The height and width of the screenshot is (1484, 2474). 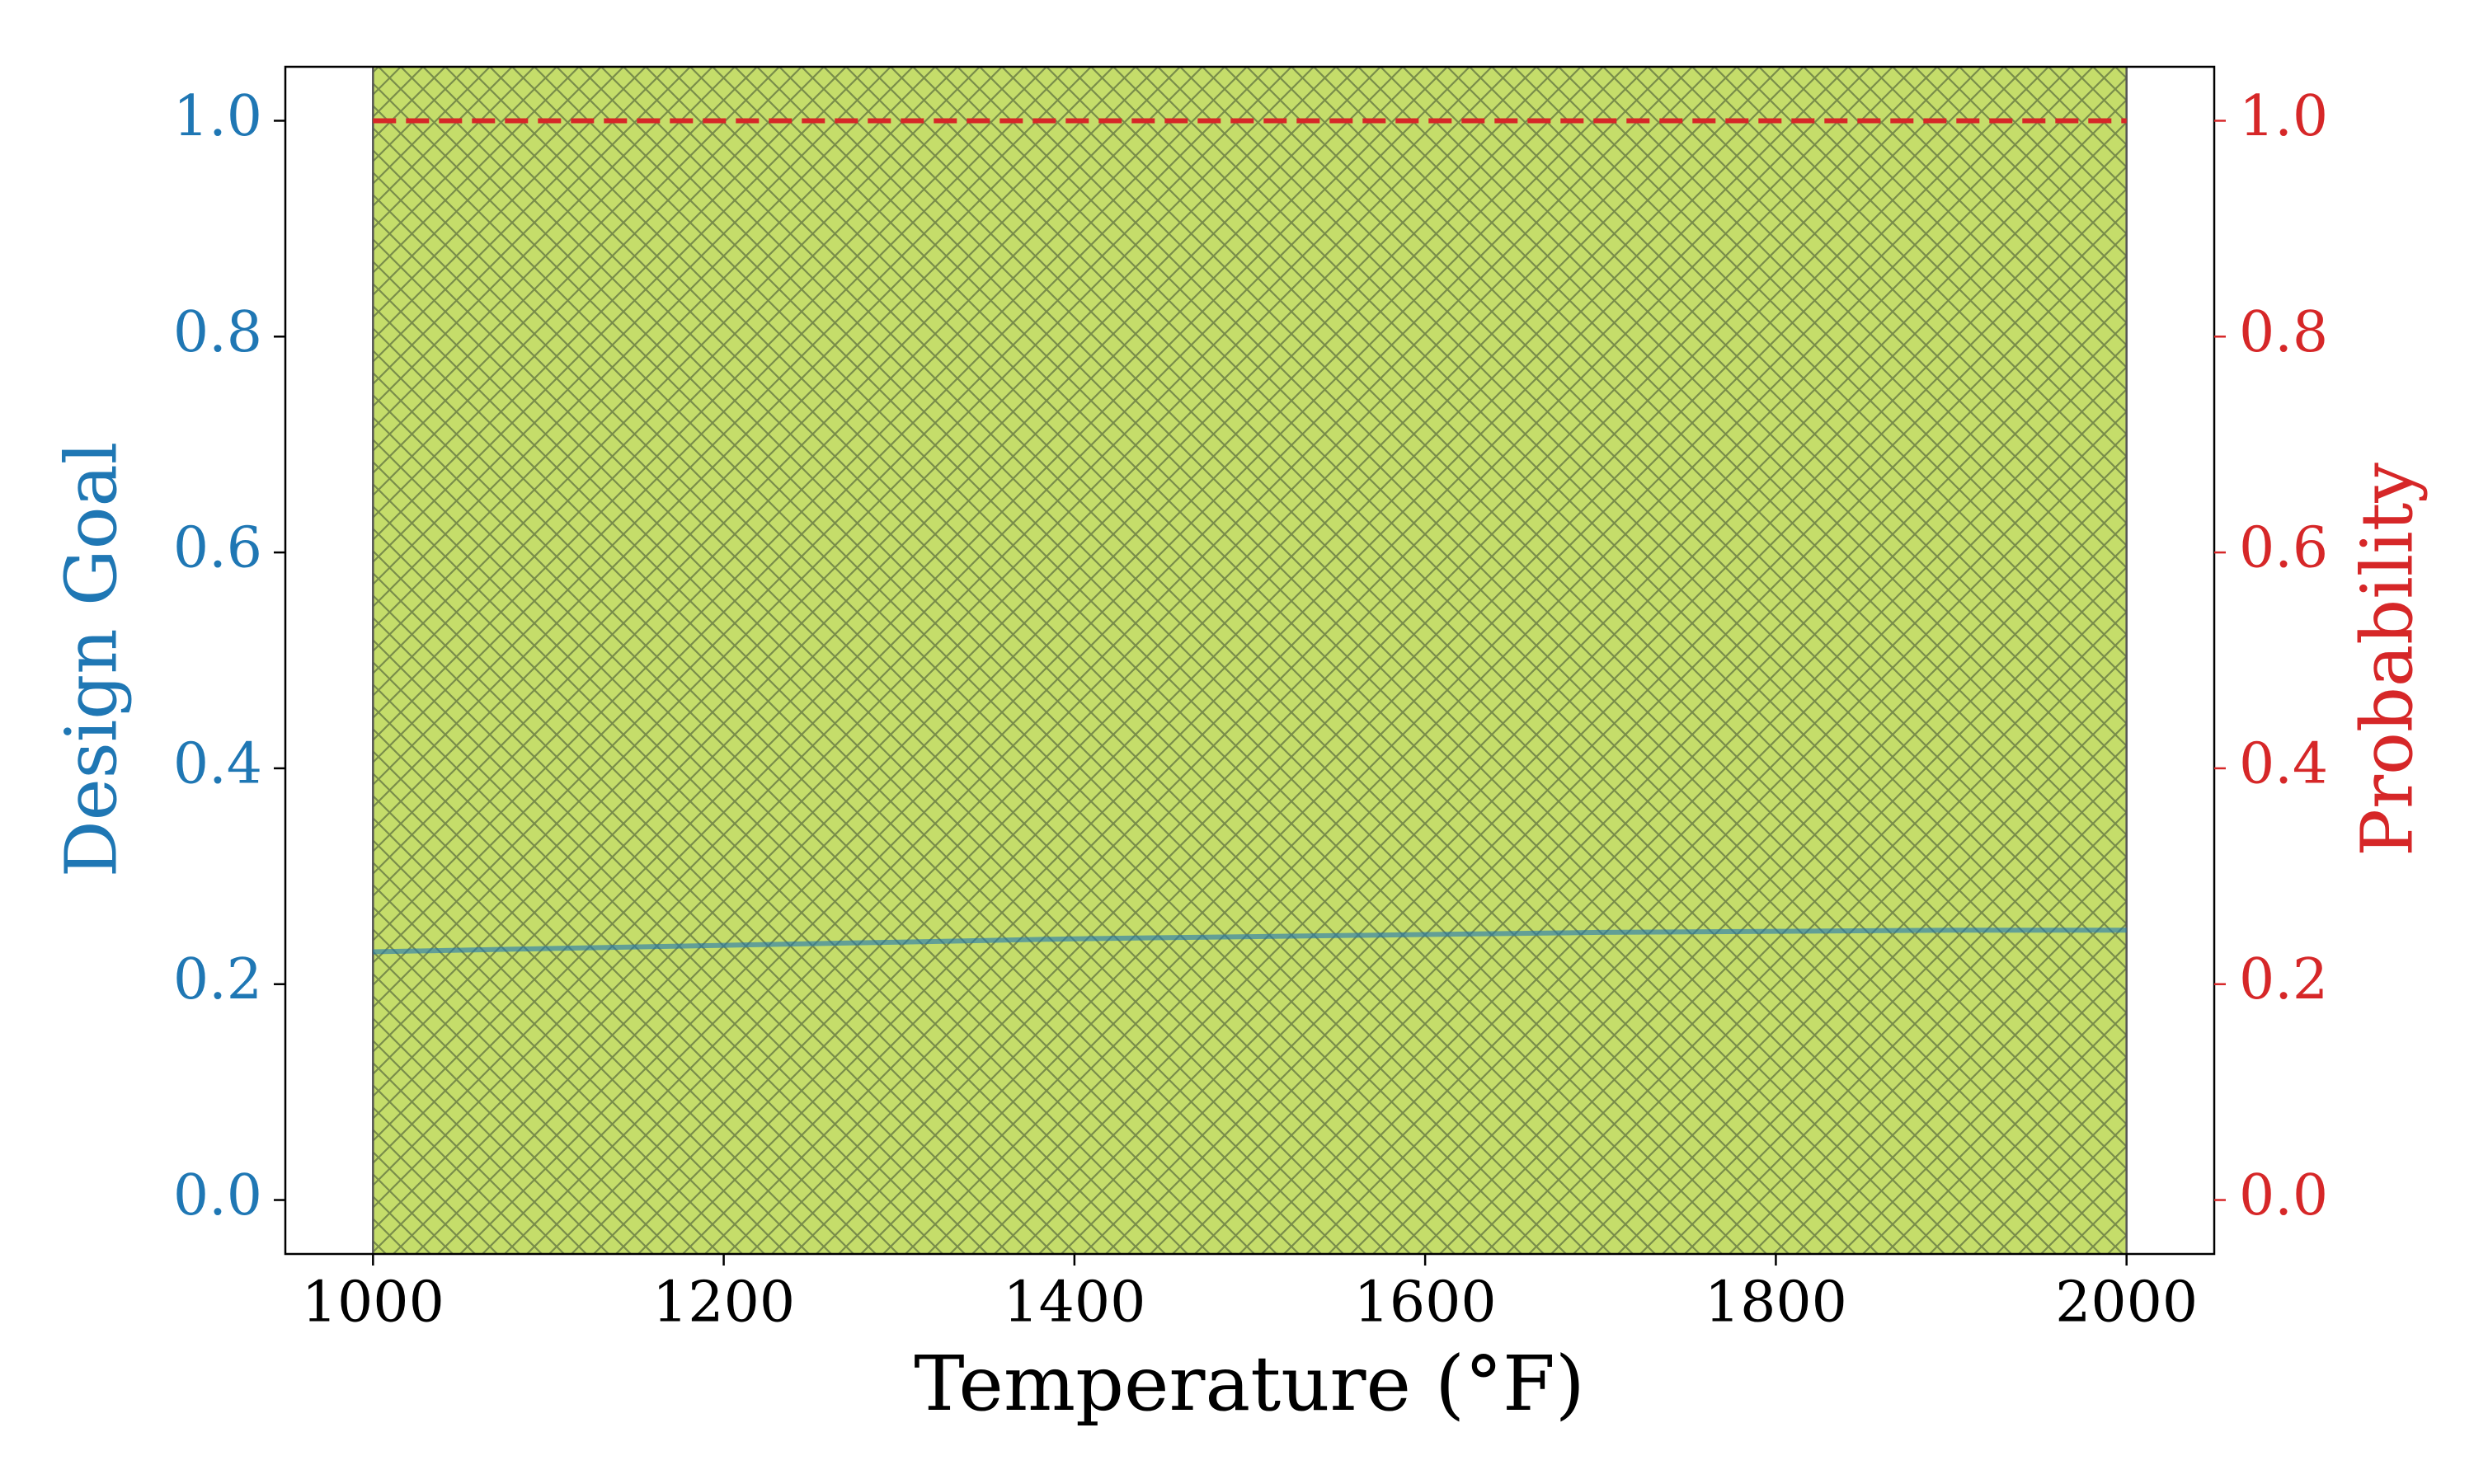 I want to click on y-tick-label: 0.0, so click(x=217, y=1195).